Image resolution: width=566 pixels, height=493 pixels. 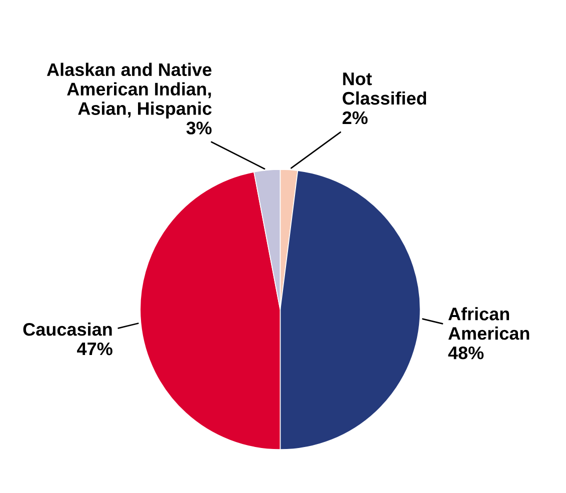 I want to click on data-label: 48%, so click(x=466, y=353).